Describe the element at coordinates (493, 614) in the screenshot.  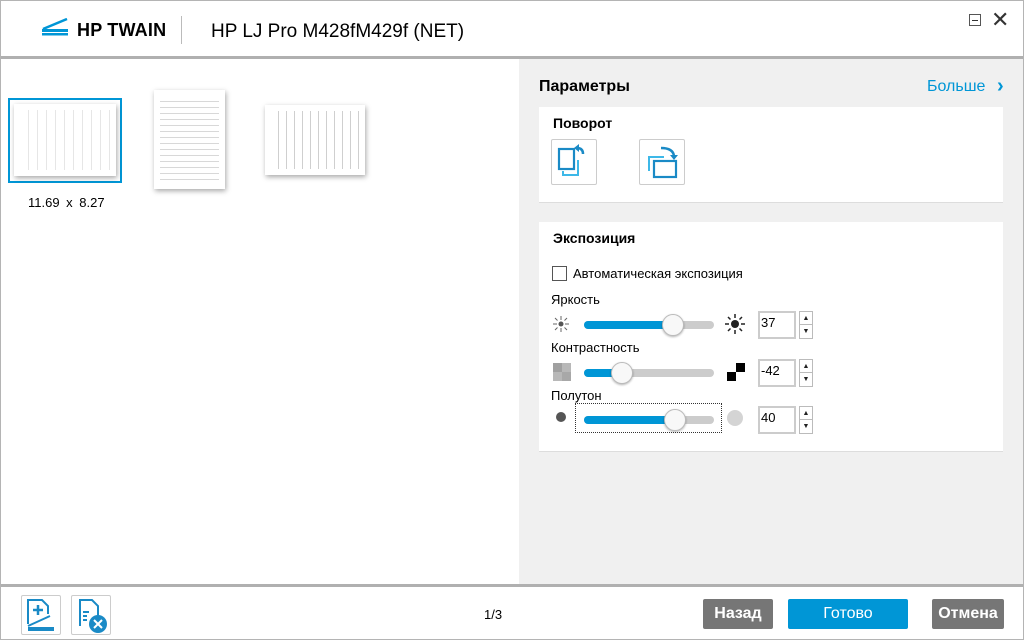
I see `page-indicator: 1/3` at that location.